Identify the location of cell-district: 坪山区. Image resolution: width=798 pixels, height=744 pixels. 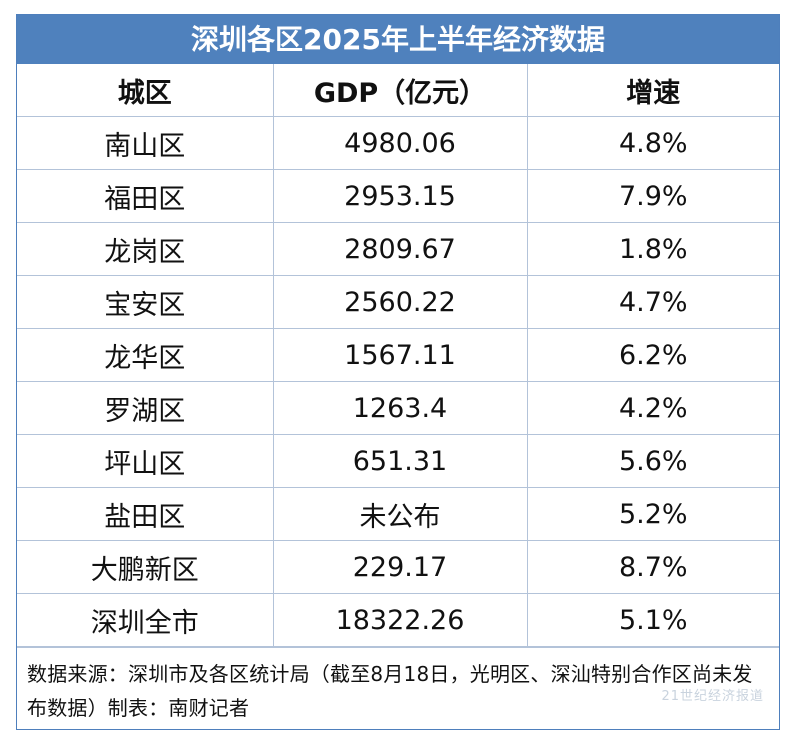
(145, 461).